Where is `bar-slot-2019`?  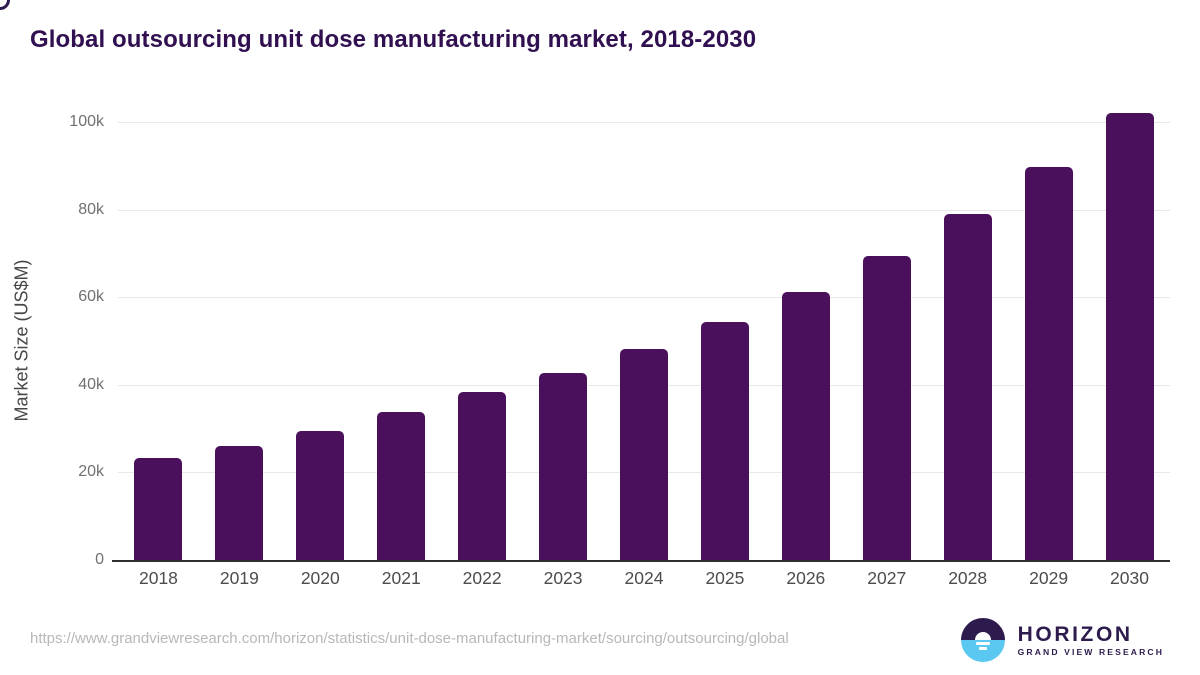 bar-slot-2019 is located at coordinates (239, 341).